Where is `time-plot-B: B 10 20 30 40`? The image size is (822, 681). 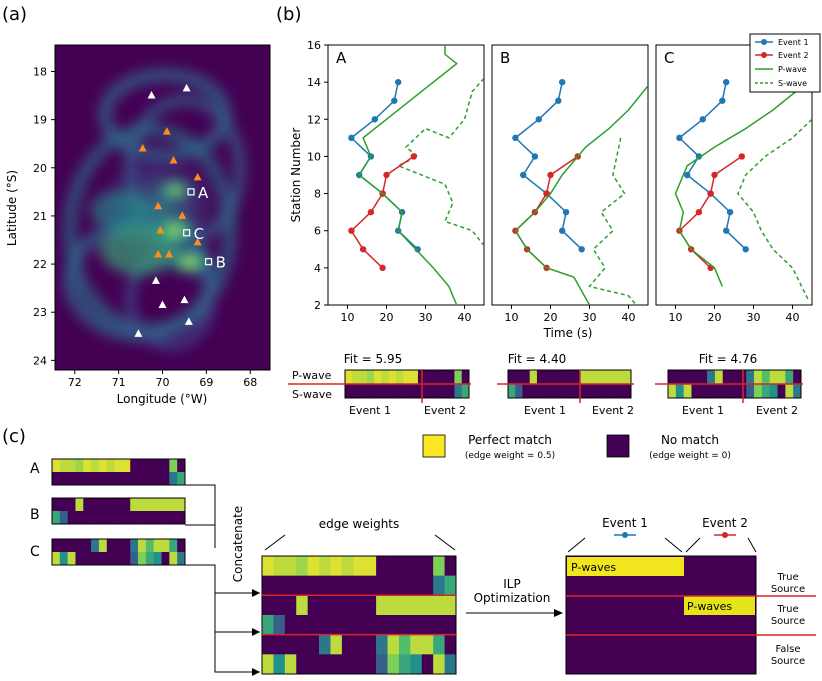
time-plot-B: B 10 20 30 40 is located at coordinates (570, 184).